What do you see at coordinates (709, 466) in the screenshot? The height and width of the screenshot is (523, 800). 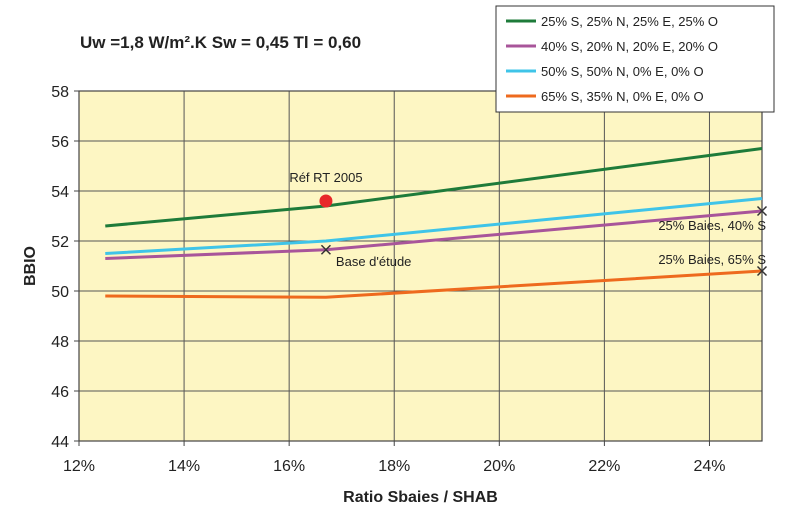 I see `x-tick-label: 24%` at bounding box center [709, 466].